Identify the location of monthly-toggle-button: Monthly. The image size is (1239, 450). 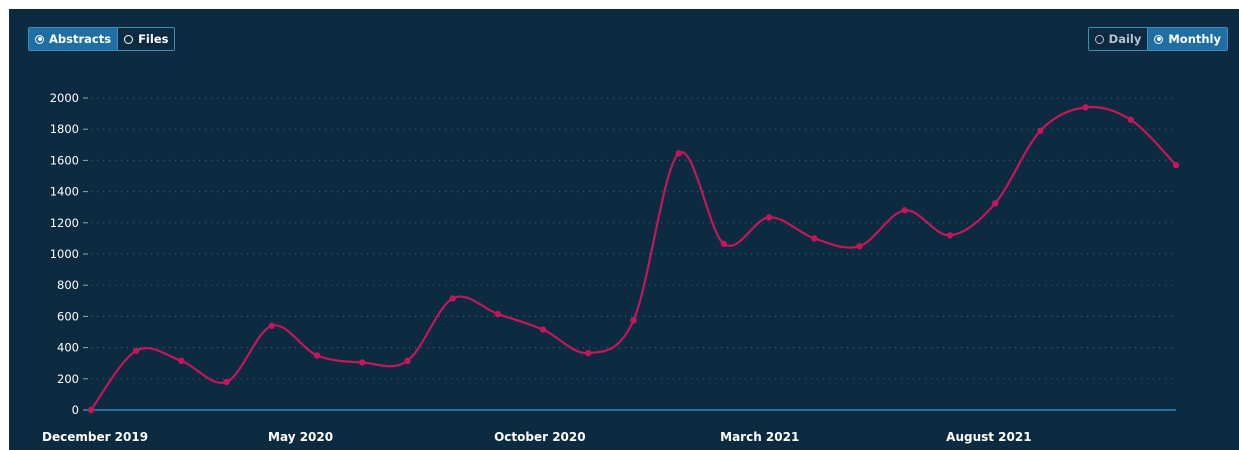
(1187, 39).